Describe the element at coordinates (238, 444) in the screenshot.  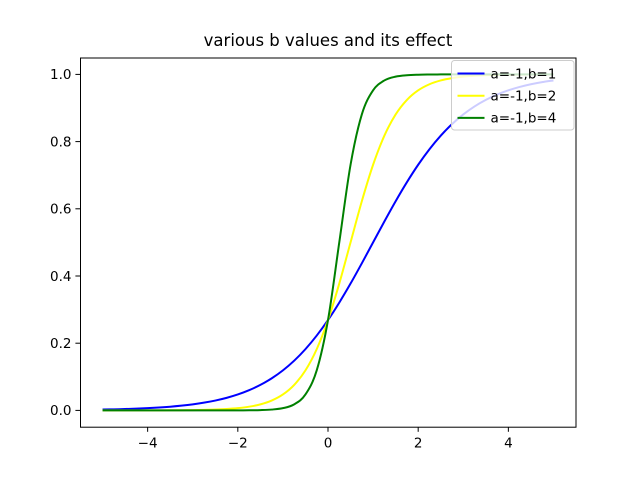
I see `x-tick-label: −2` at that location.